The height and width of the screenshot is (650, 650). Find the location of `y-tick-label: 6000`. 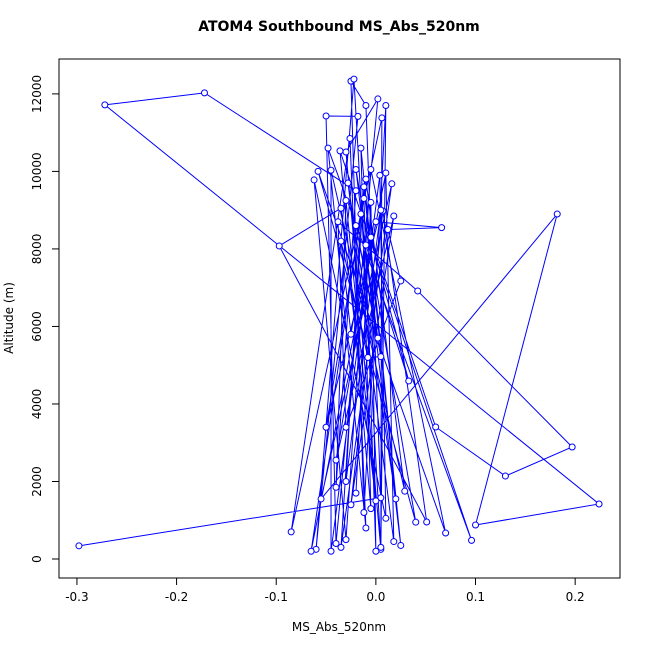

y-tick-label: 6000 is located at coordinates (37, 326).